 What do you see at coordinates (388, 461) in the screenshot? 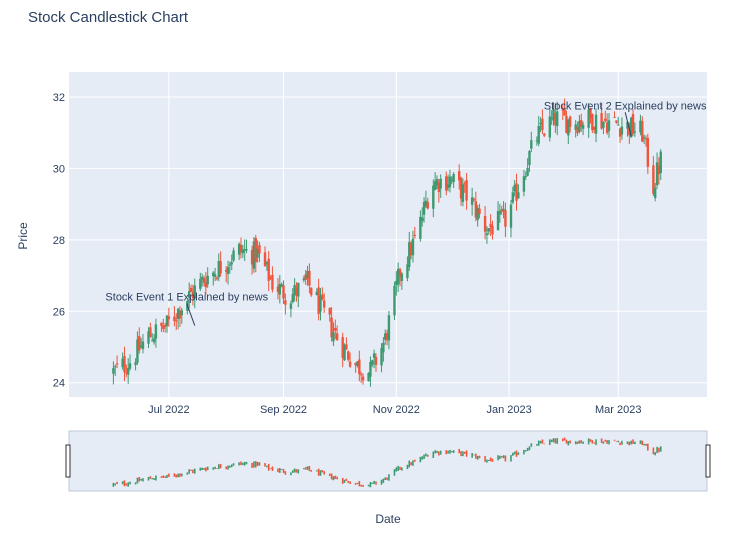
I see `range-slider` at bounding box center [388, 461].